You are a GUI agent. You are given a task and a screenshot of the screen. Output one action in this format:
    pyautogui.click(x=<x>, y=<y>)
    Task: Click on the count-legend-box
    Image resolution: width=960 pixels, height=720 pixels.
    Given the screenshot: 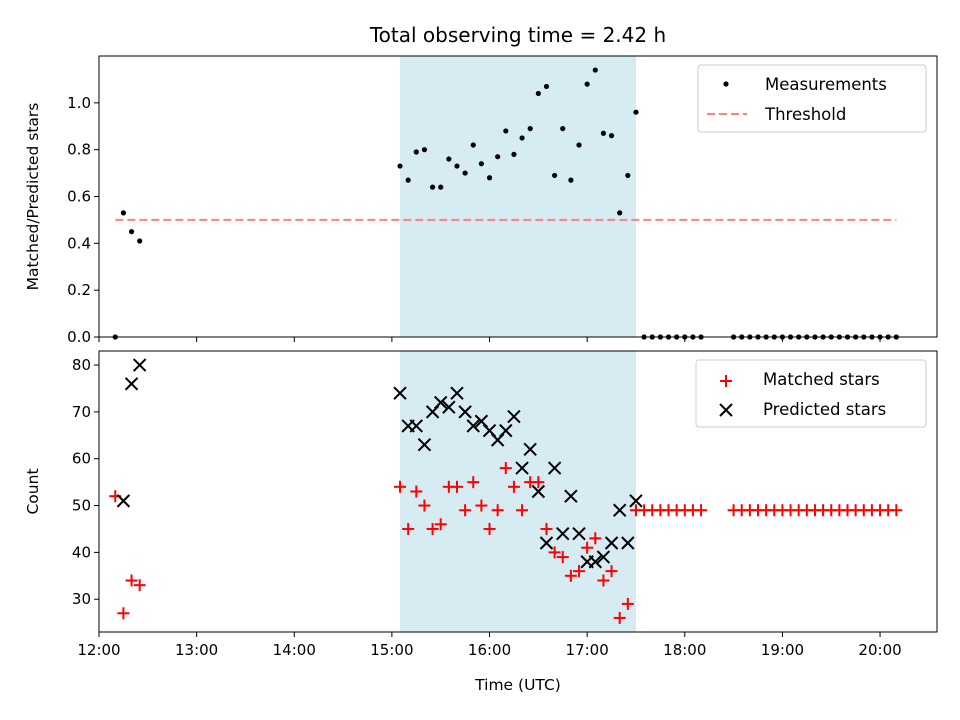 What is the action you would take?
    pyautogui.click(x=811, y=393)
    